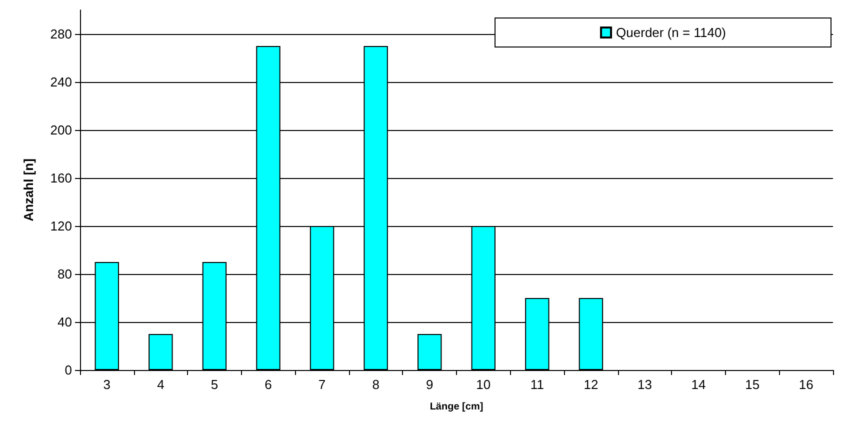  What do you see at coordinates (591, 384) in the screenshot?
I see `x-tick-label: 12` at bounding box center [591, 384].